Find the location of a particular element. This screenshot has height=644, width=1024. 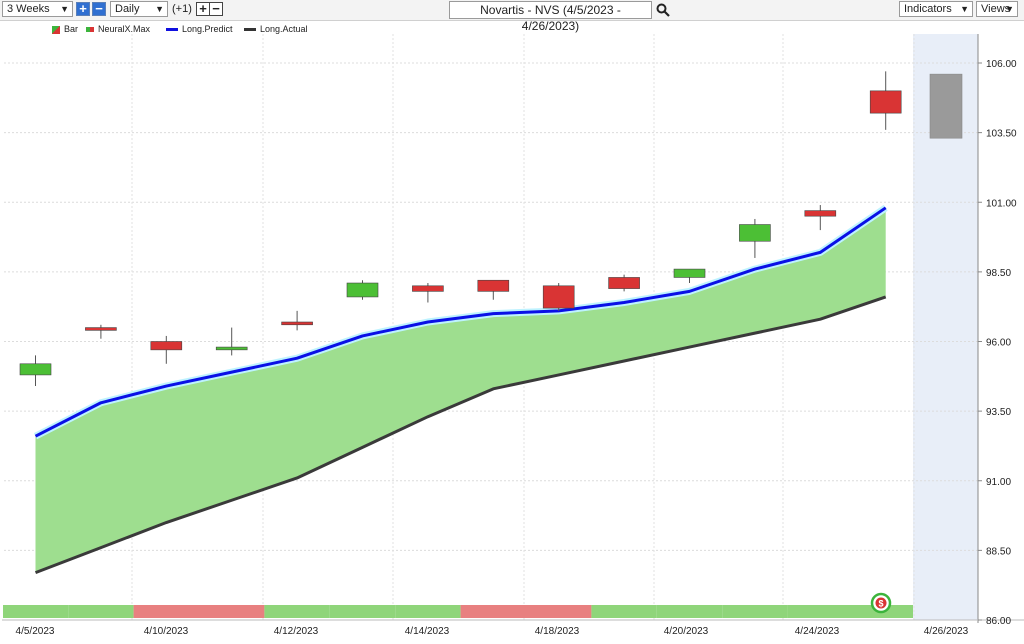

actual-swatch-icon is located at coordinates (250, 30).